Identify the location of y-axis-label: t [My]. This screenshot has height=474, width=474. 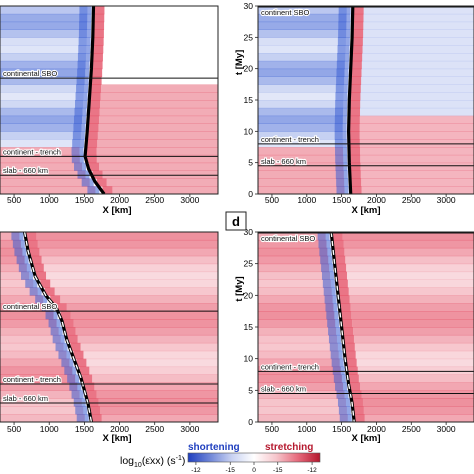
(239, 62).